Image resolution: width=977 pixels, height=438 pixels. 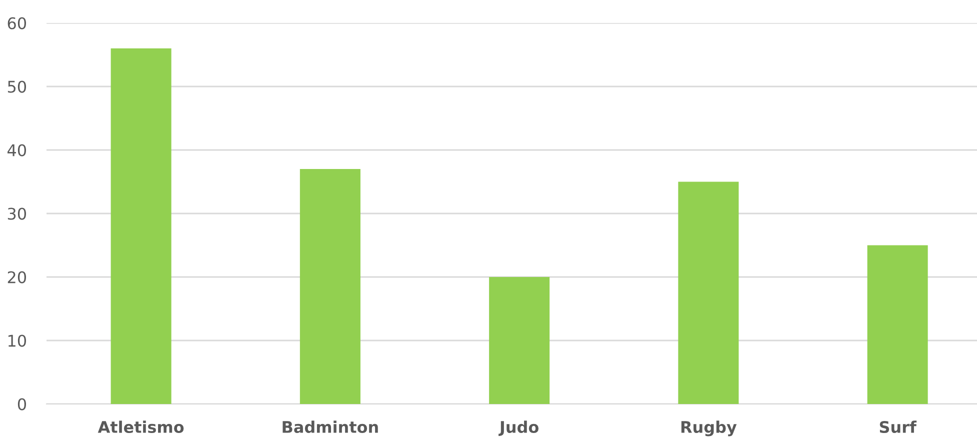 I want to click on x-tick-label: Surf, so click(x=898, y=427).